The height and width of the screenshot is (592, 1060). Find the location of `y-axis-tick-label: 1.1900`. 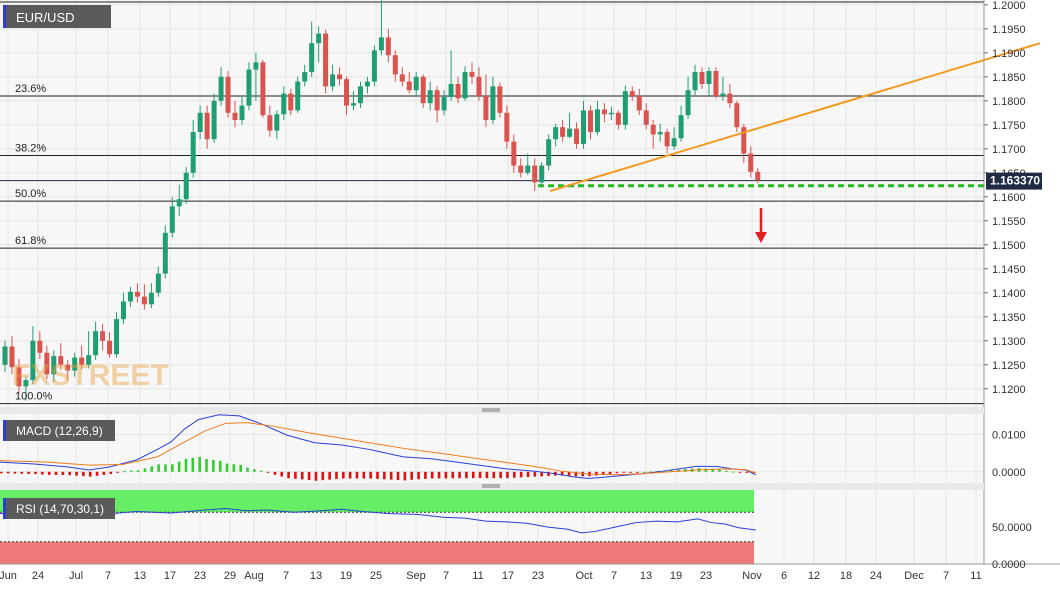

y-axis-tick-label: 1.1900 is located at coordinates (1009, 54).